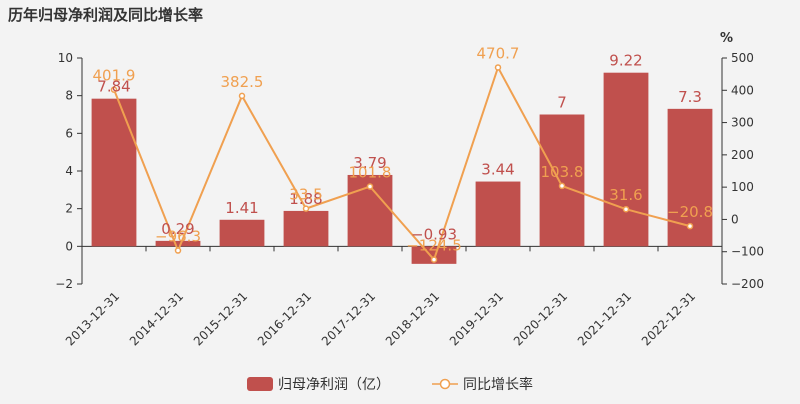 This screenshot has width=800, height=404. I want to click on bar-data-label: 9.22, so click(625, 61).